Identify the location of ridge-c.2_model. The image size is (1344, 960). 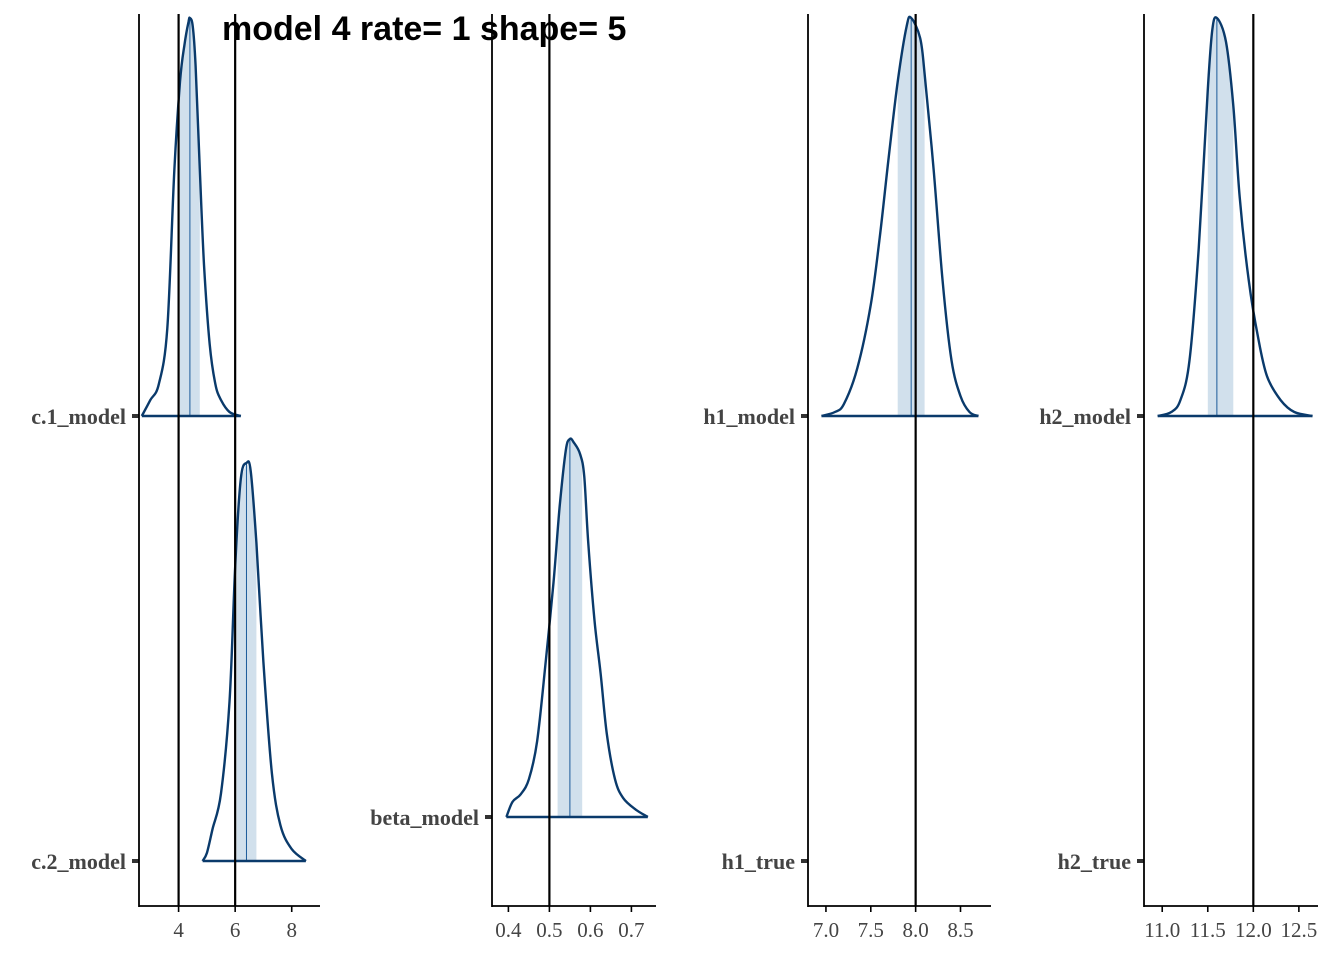
(254, 661).